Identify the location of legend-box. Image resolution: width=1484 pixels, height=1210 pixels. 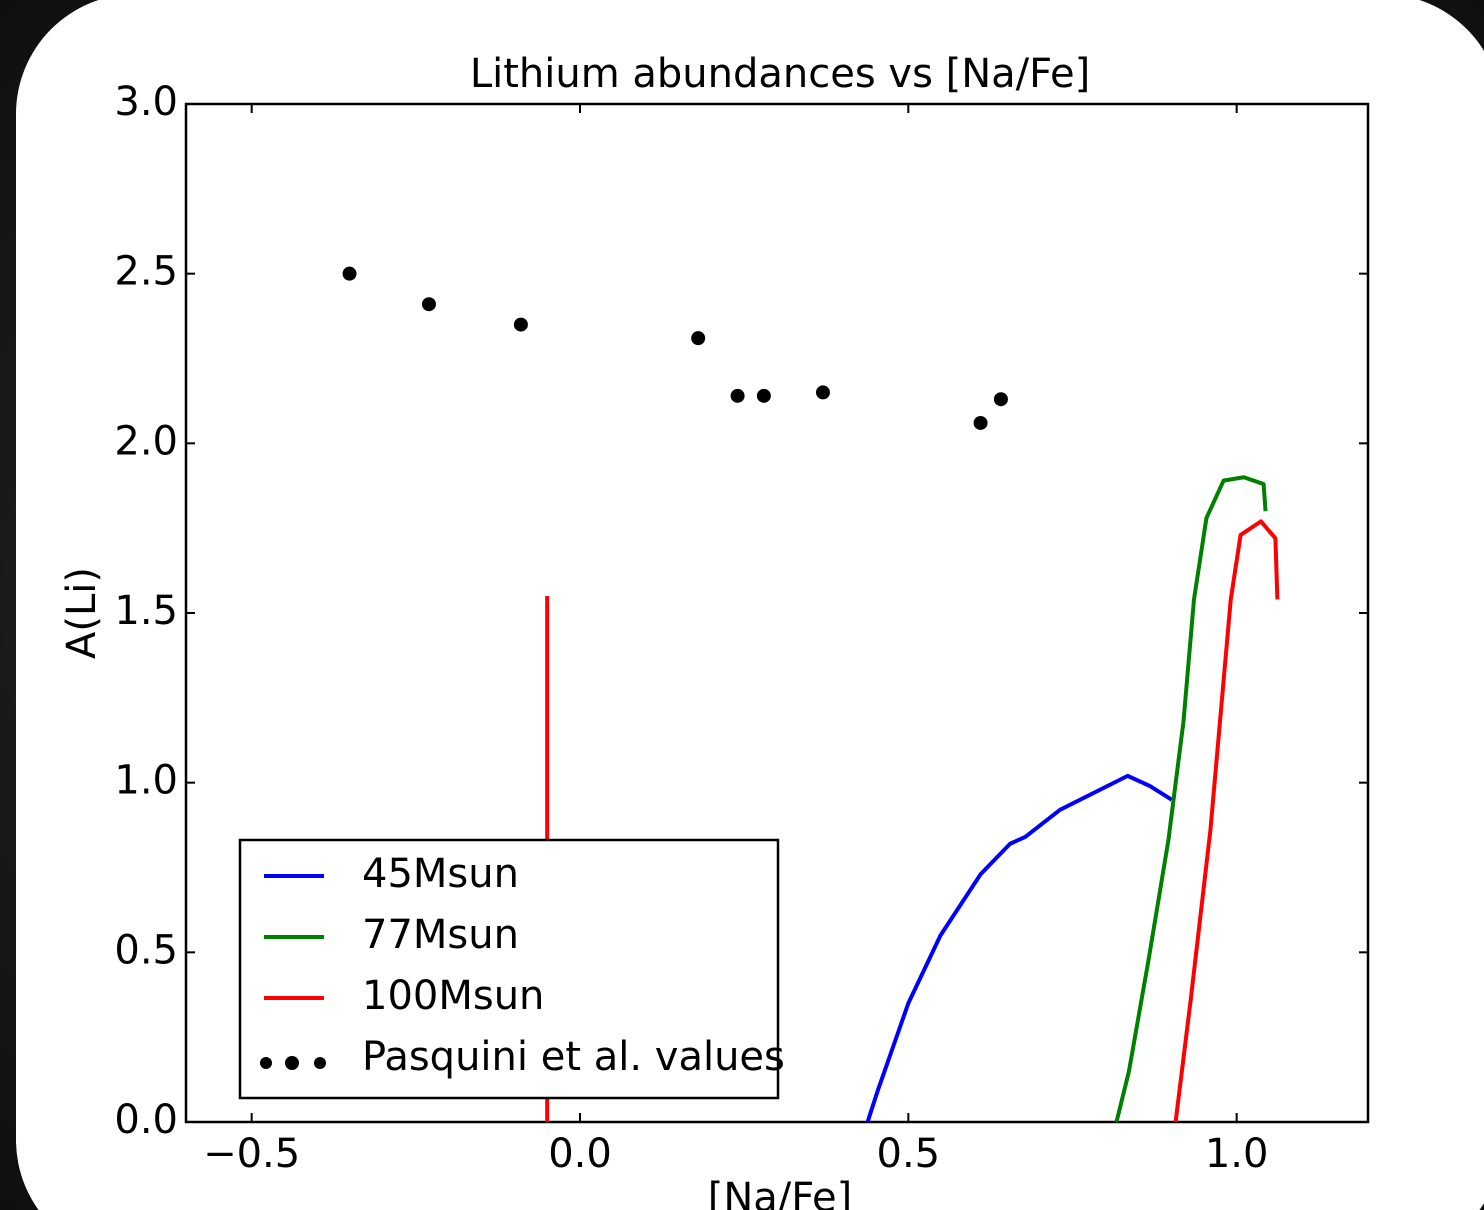
(509, 969).